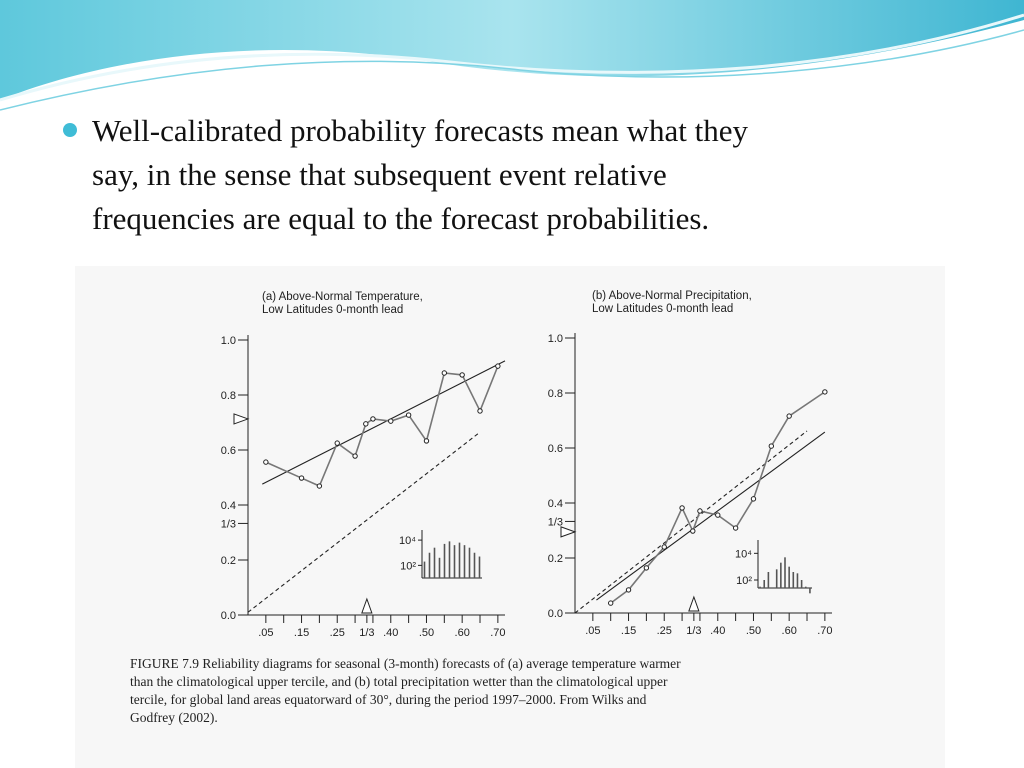  Describe the element at coordinates (70, 130) in the screenshot. I see `bullet-dot` at that location.